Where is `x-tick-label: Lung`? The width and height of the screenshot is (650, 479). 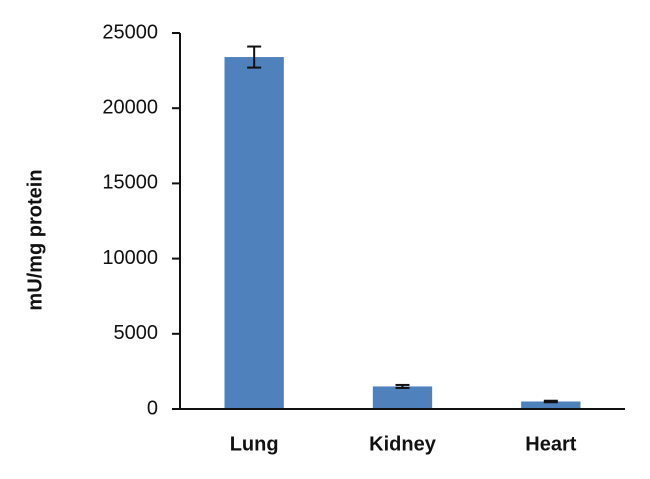
x-tick-label: Lung is located at coordinates (254, 444).